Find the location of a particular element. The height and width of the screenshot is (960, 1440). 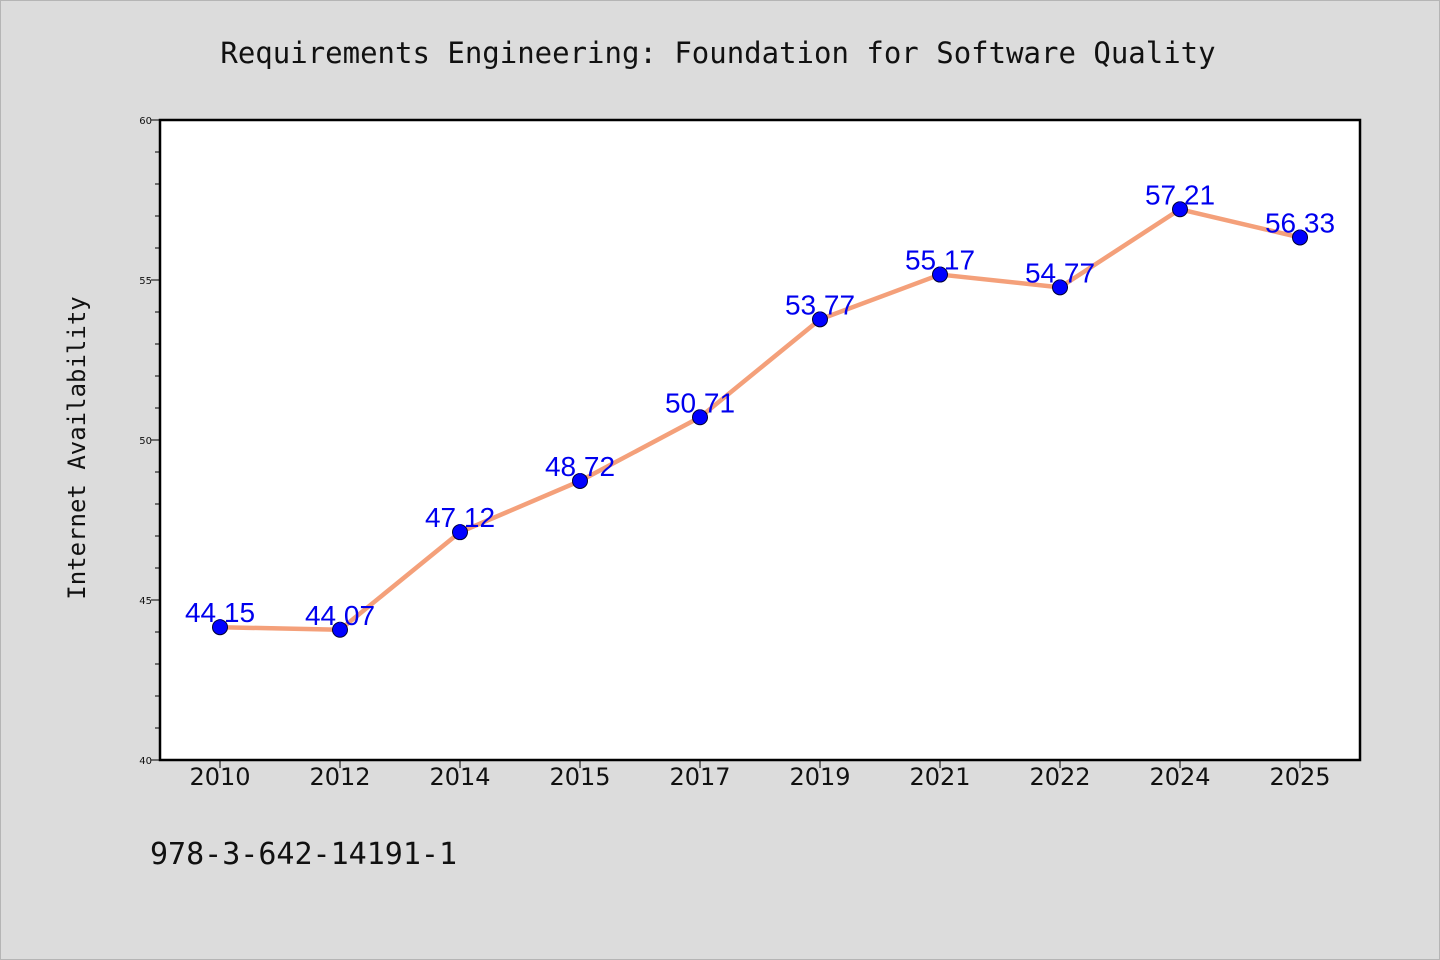

y-tick-label: 45 is located at coordinates (145, 601).